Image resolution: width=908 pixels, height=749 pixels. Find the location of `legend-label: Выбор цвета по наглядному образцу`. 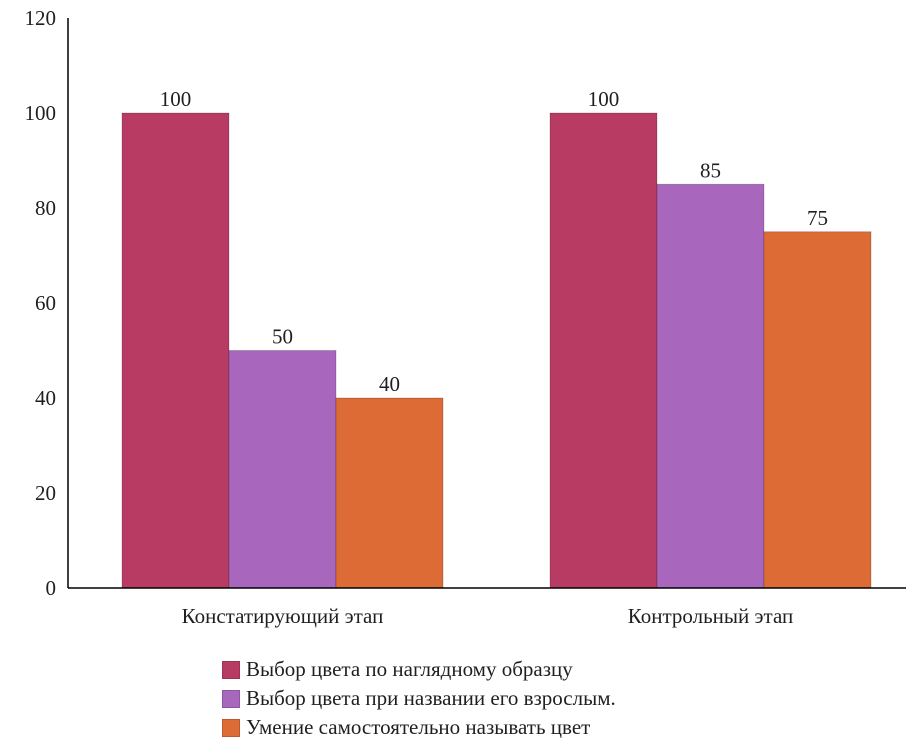

legend-label: Выбор цвета по наглядному образцу is located at coordinates (409, 669).